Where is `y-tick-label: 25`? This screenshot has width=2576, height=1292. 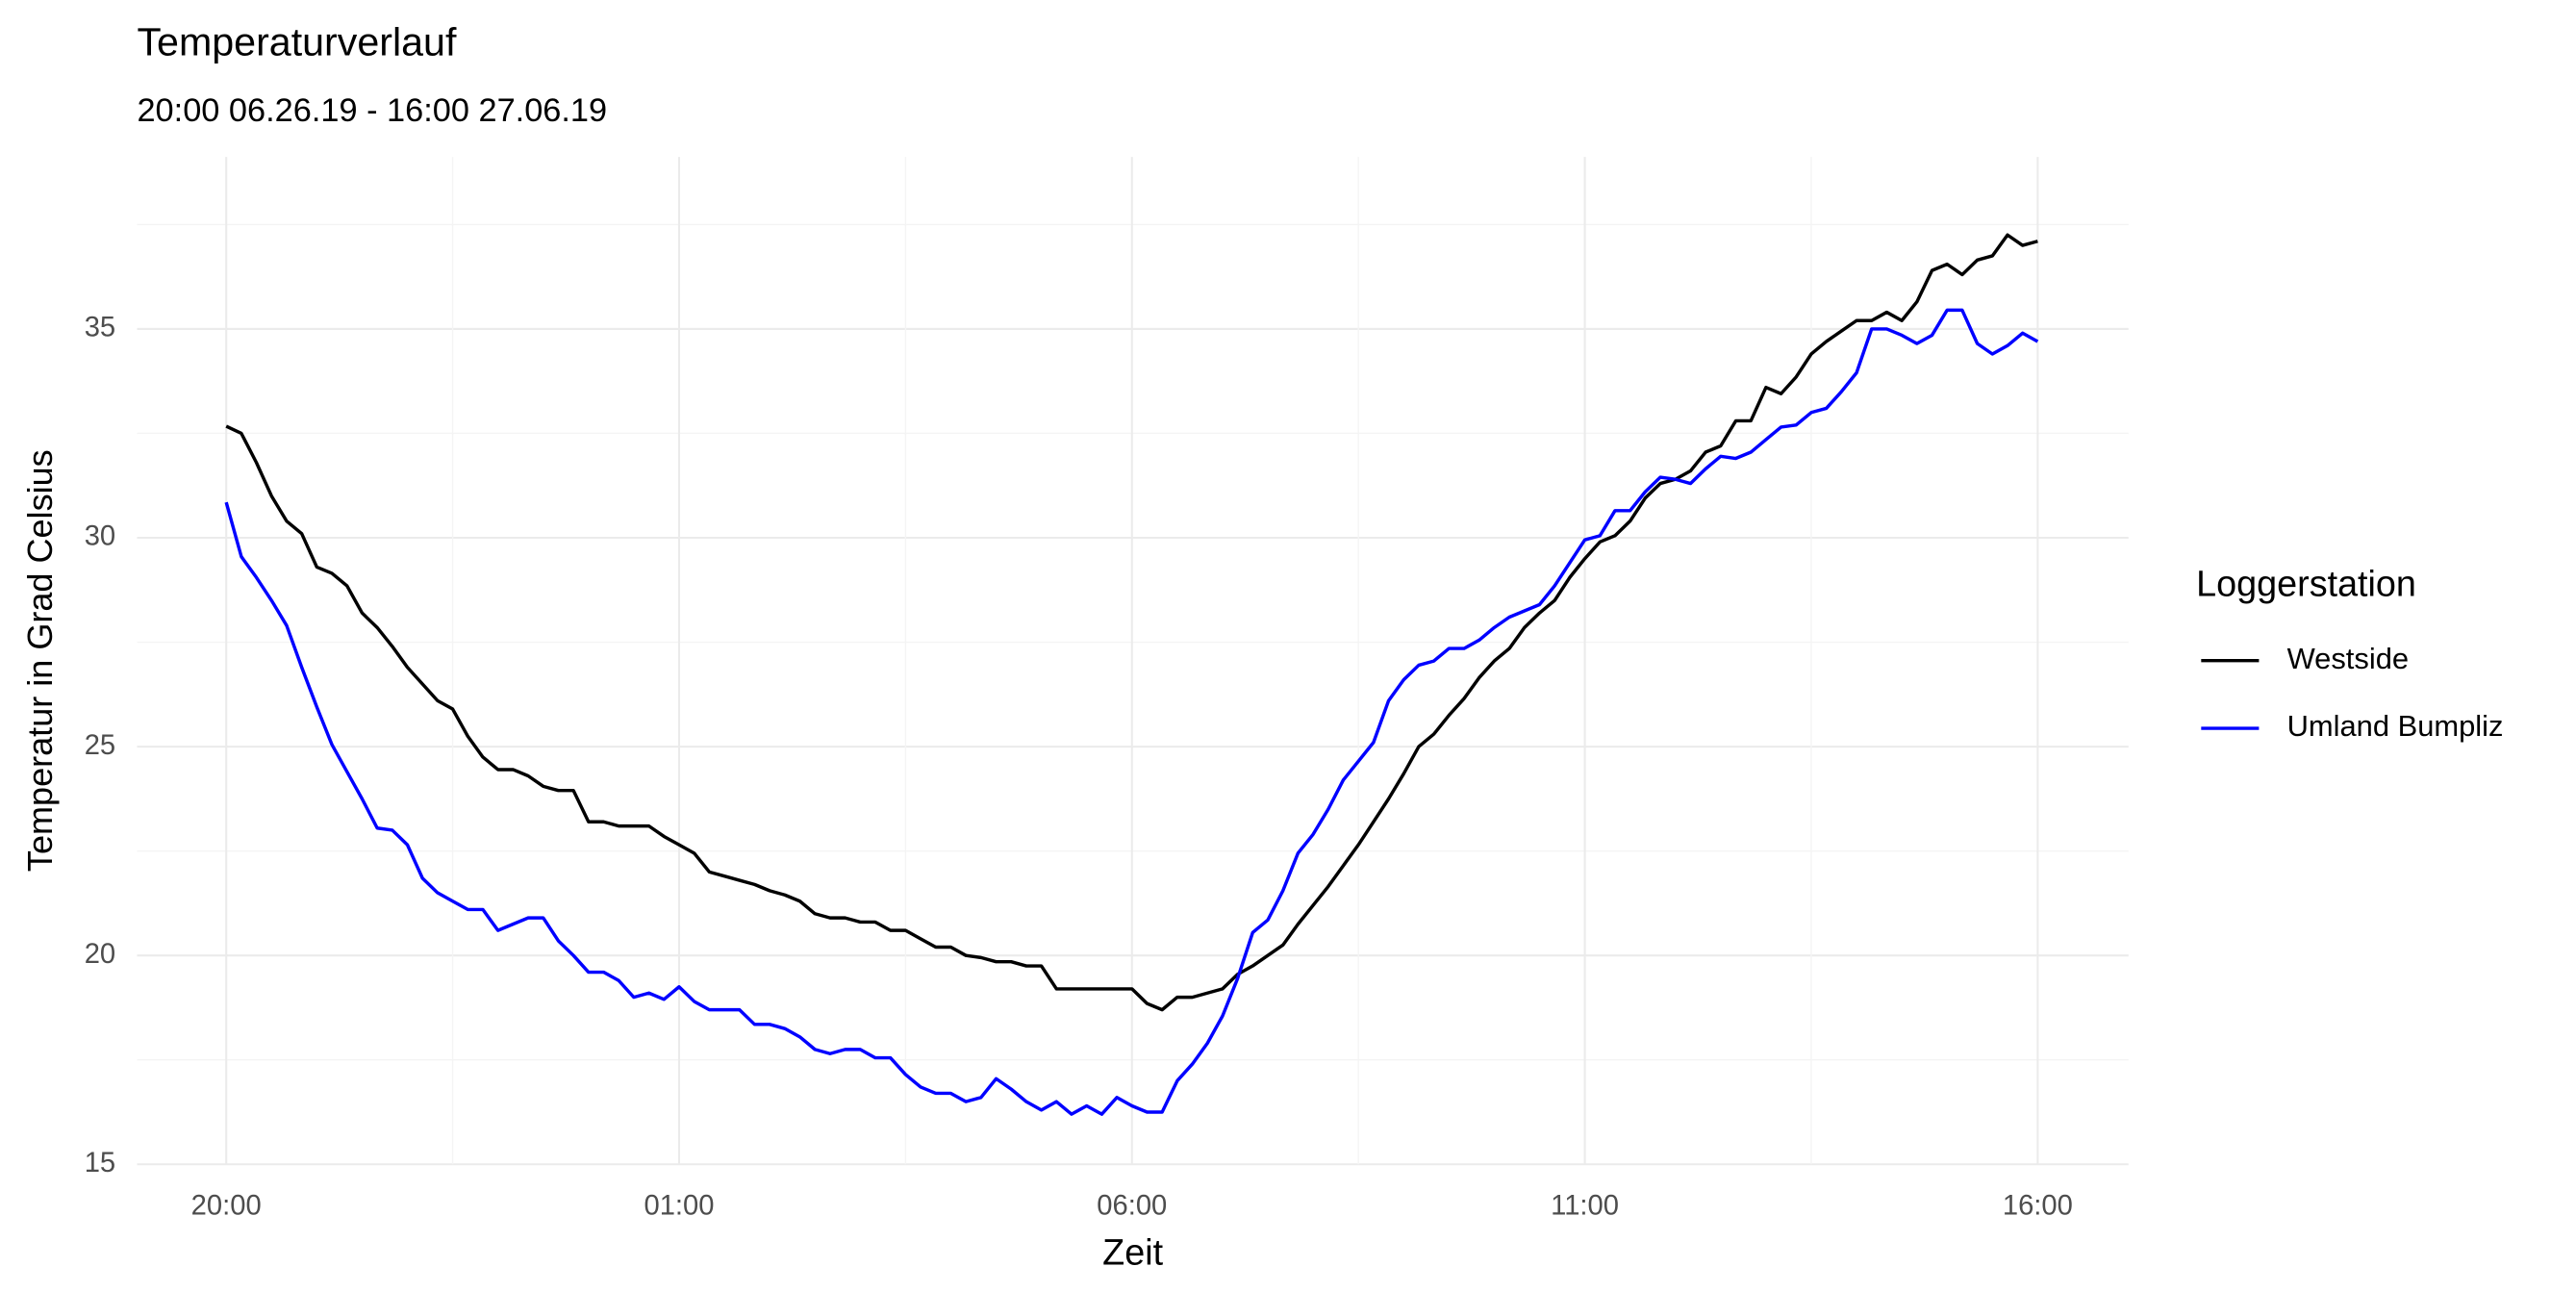 y-tick-label: 25 is located at coordinates (100, 745).